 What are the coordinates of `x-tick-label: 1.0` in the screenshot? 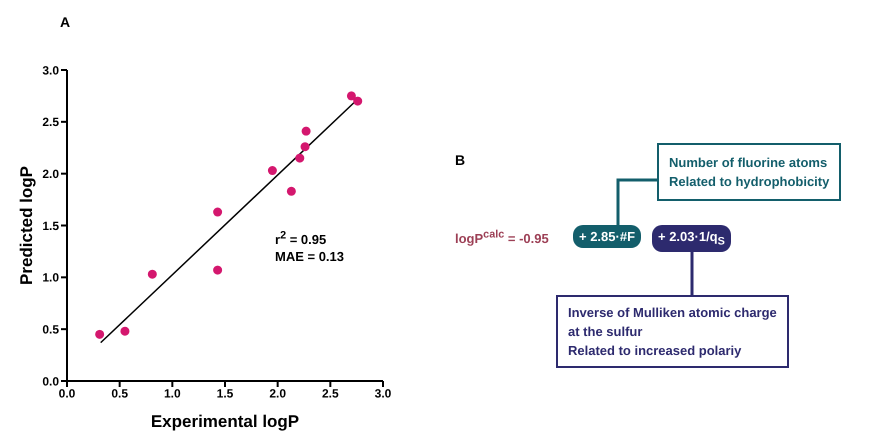 It's located at (172, 393).